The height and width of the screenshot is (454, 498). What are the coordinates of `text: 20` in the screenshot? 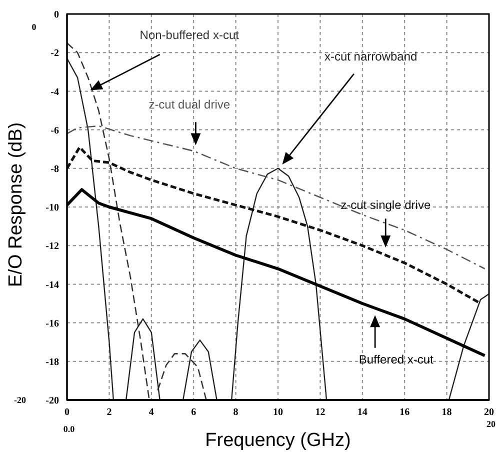 It's located at (491, 424).